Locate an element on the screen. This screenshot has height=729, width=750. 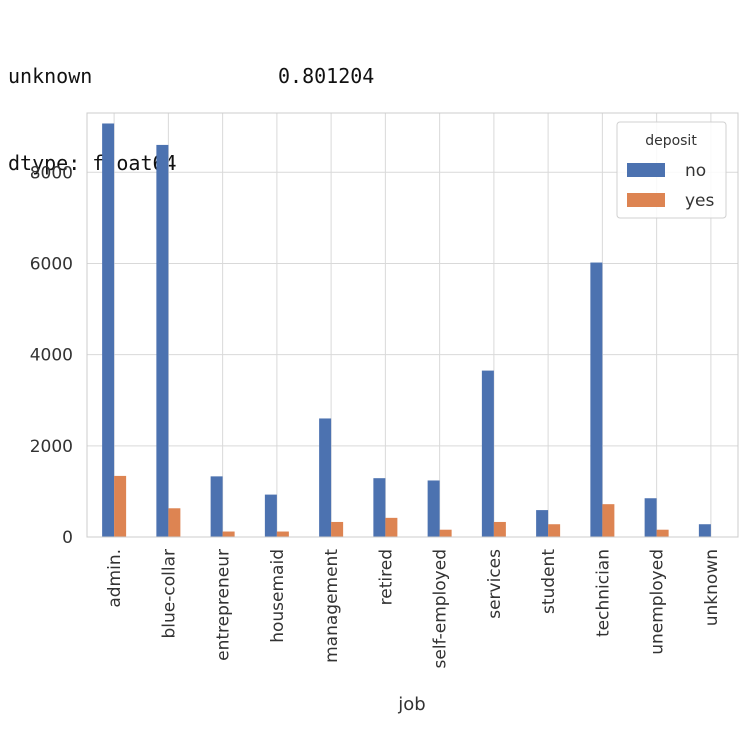
x-tick-label: technician is located at coordinates (603, 593).